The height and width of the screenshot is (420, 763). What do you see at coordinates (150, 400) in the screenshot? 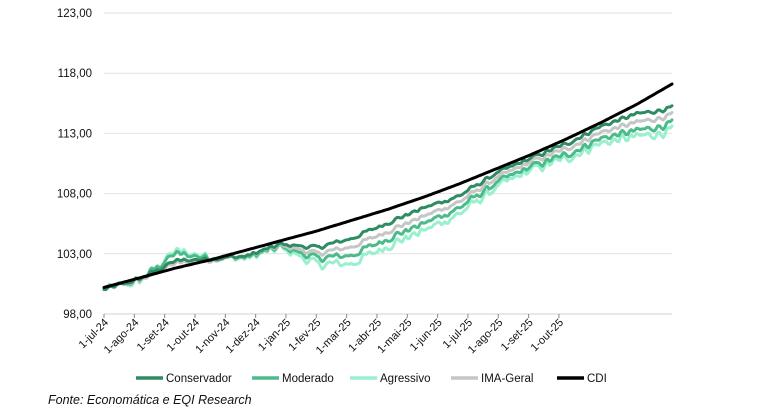
I see `source-note: Fonte: Economática e EQI Research` at bounding box center [150, 400].